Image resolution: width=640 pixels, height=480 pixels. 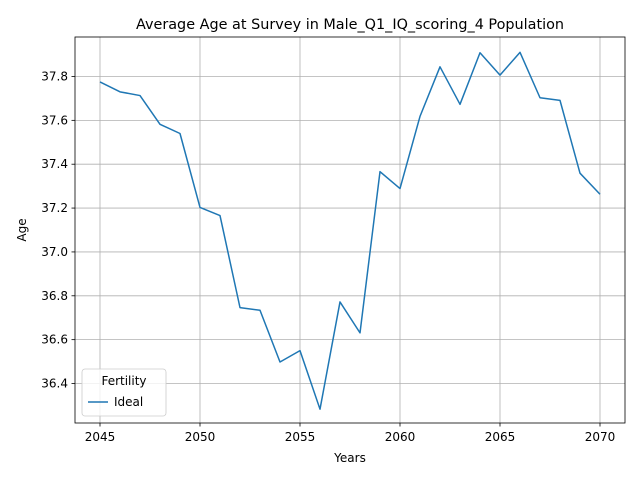 I want to click on x-tick-label: 2070, so click(x=600, y=437).